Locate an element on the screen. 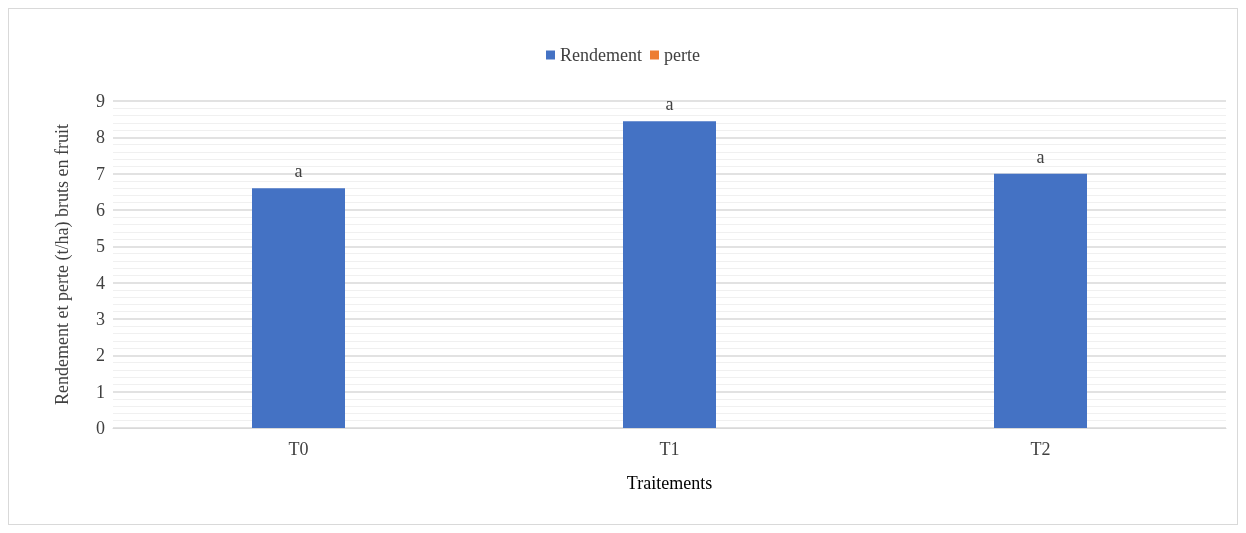 The image size is (1246, 533). legend-label: Rendement is located at coordinates (601, 55).